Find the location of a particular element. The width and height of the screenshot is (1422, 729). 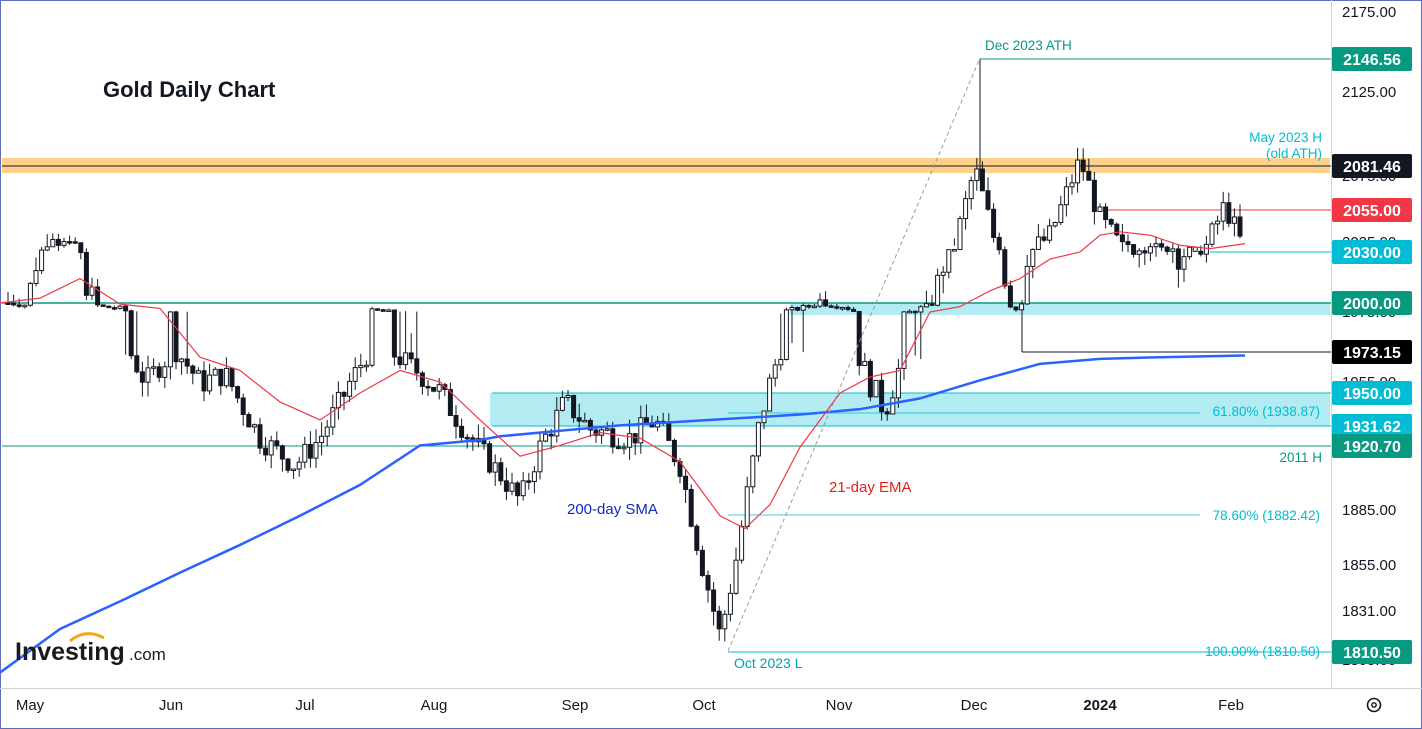

time-tick-label: Dec is located at coordinates (974, 705).